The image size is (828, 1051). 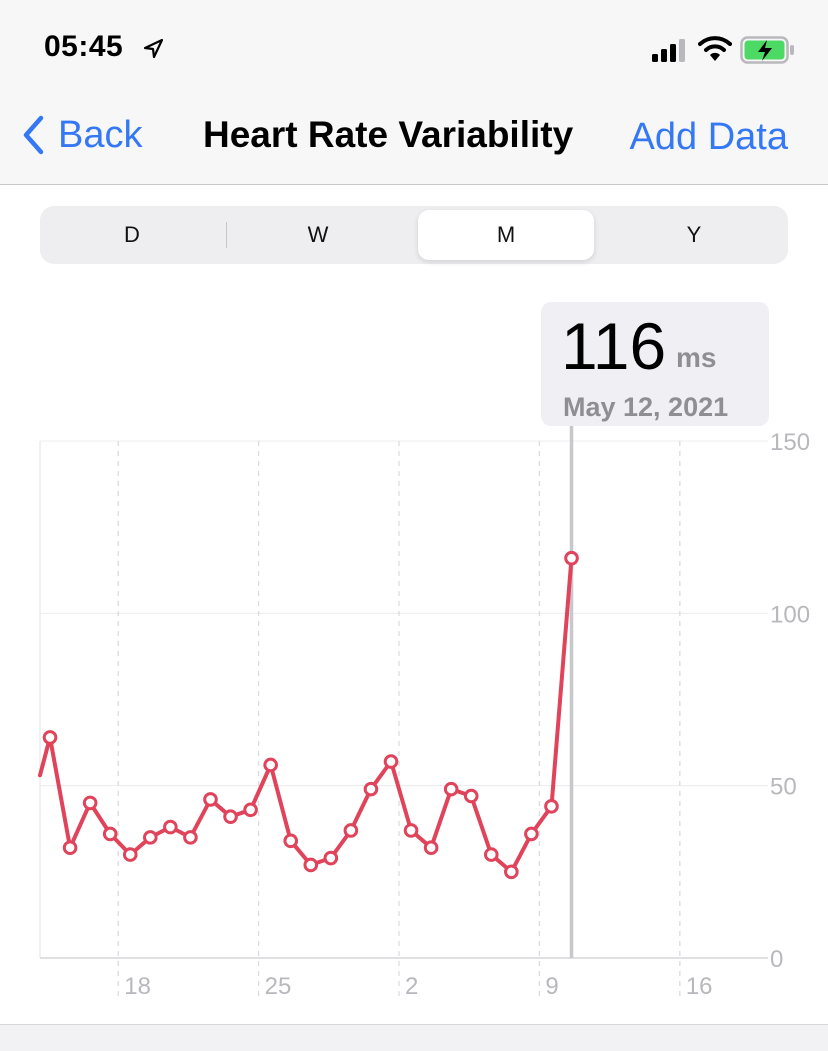 What do you see at coordinates (414, 48) in the screenshot?
I see `status-bar: 05:45` at bounding box center [414, 48].